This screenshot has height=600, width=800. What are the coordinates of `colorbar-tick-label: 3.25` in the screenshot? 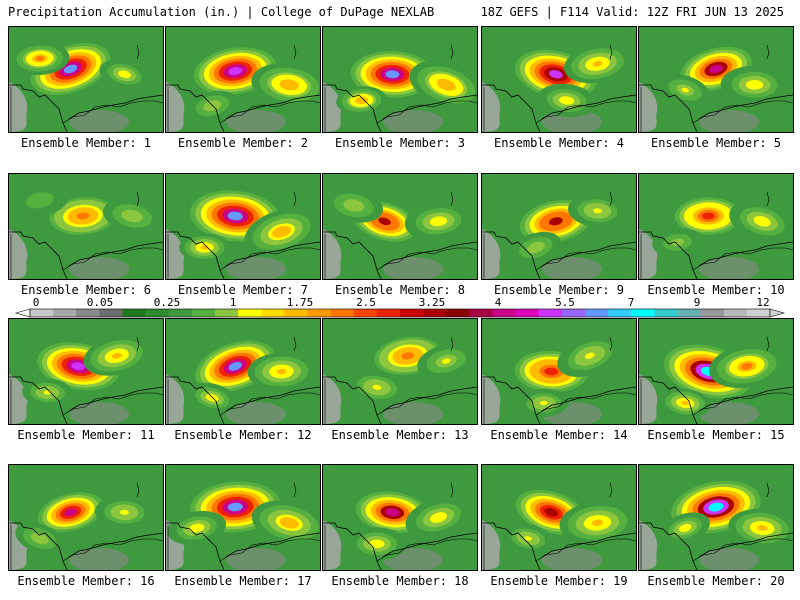 It's located at (432, 302).